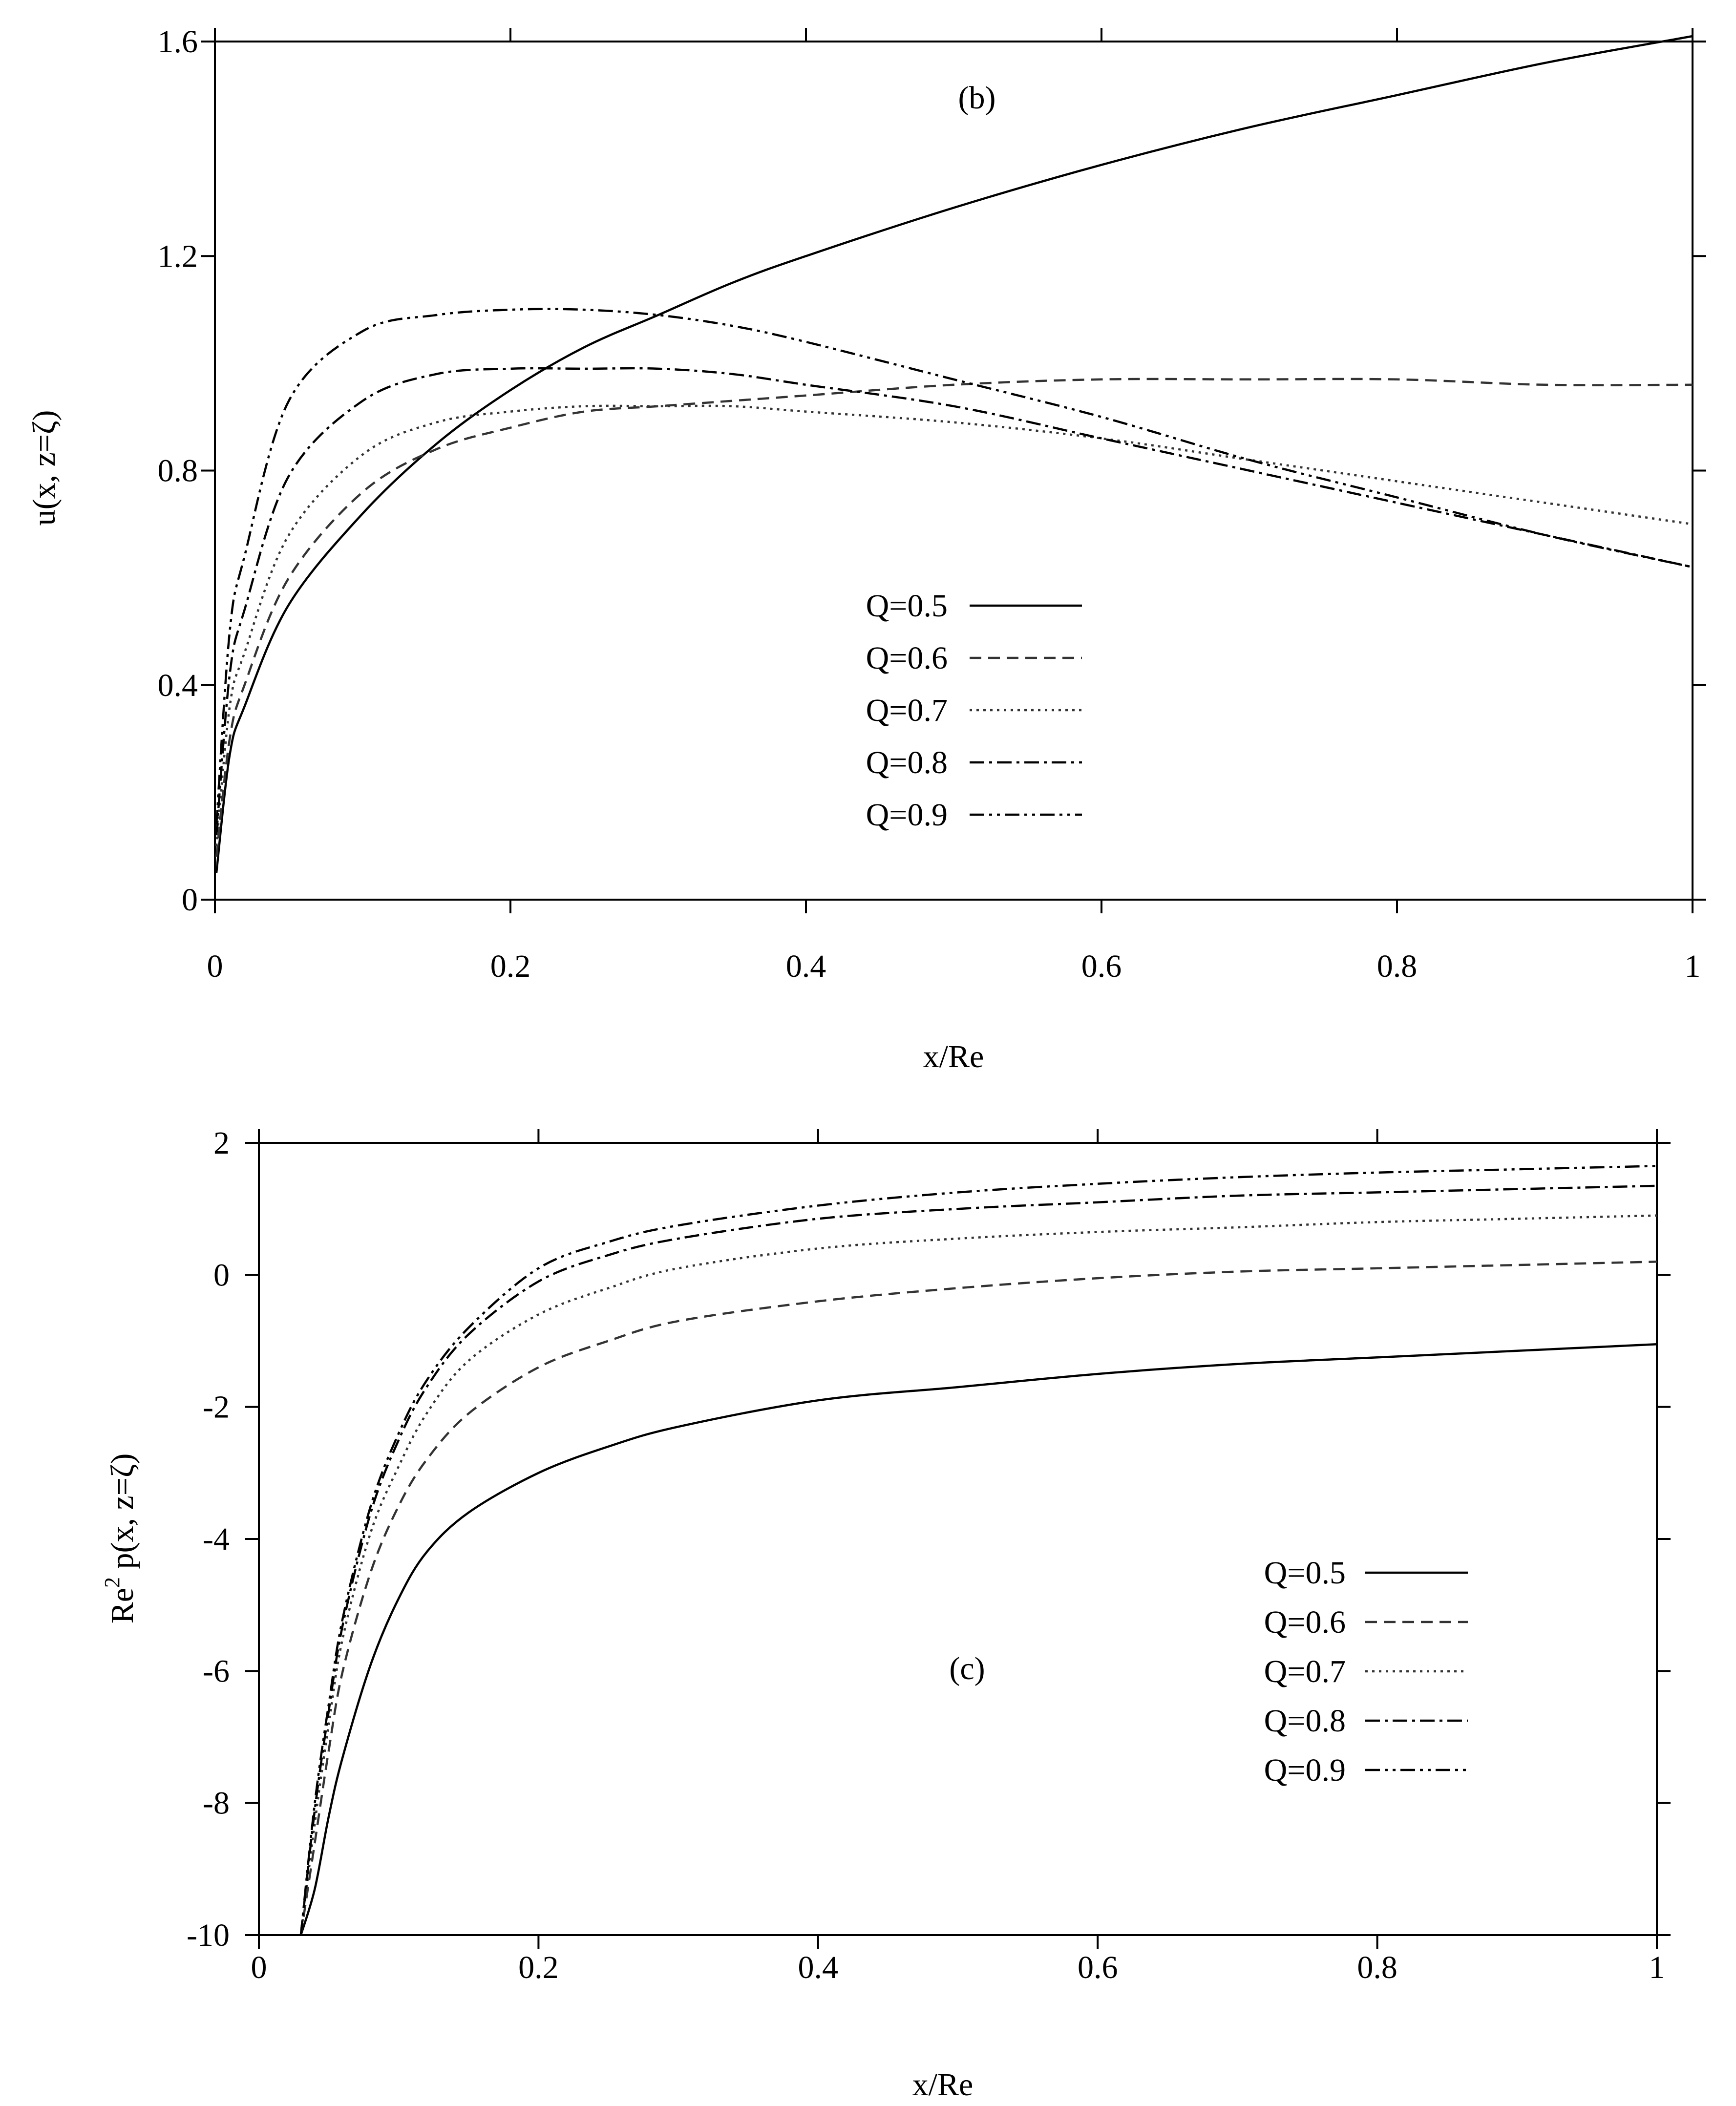 The image size is (1736, 2106). Describe the element at coordinates (216, 1408) in the screenshot. I see `y-tick-label: -2` at that location.